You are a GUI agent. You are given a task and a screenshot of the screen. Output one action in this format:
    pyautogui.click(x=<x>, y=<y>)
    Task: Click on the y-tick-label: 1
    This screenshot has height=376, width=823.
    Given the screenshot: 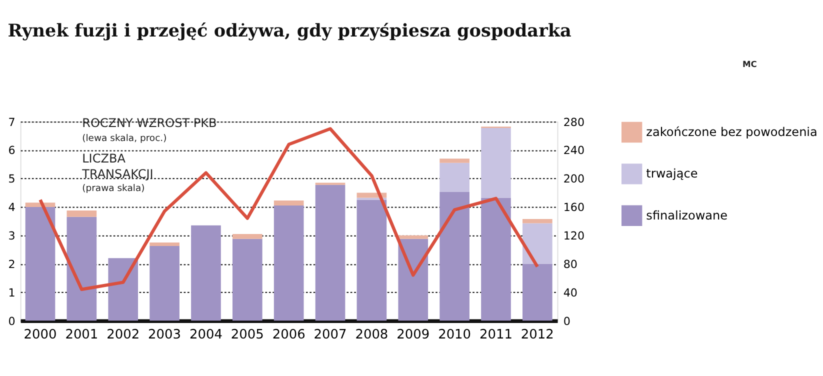 What is the action you would take?
    pyautogui.click(x=12, y=293)
    